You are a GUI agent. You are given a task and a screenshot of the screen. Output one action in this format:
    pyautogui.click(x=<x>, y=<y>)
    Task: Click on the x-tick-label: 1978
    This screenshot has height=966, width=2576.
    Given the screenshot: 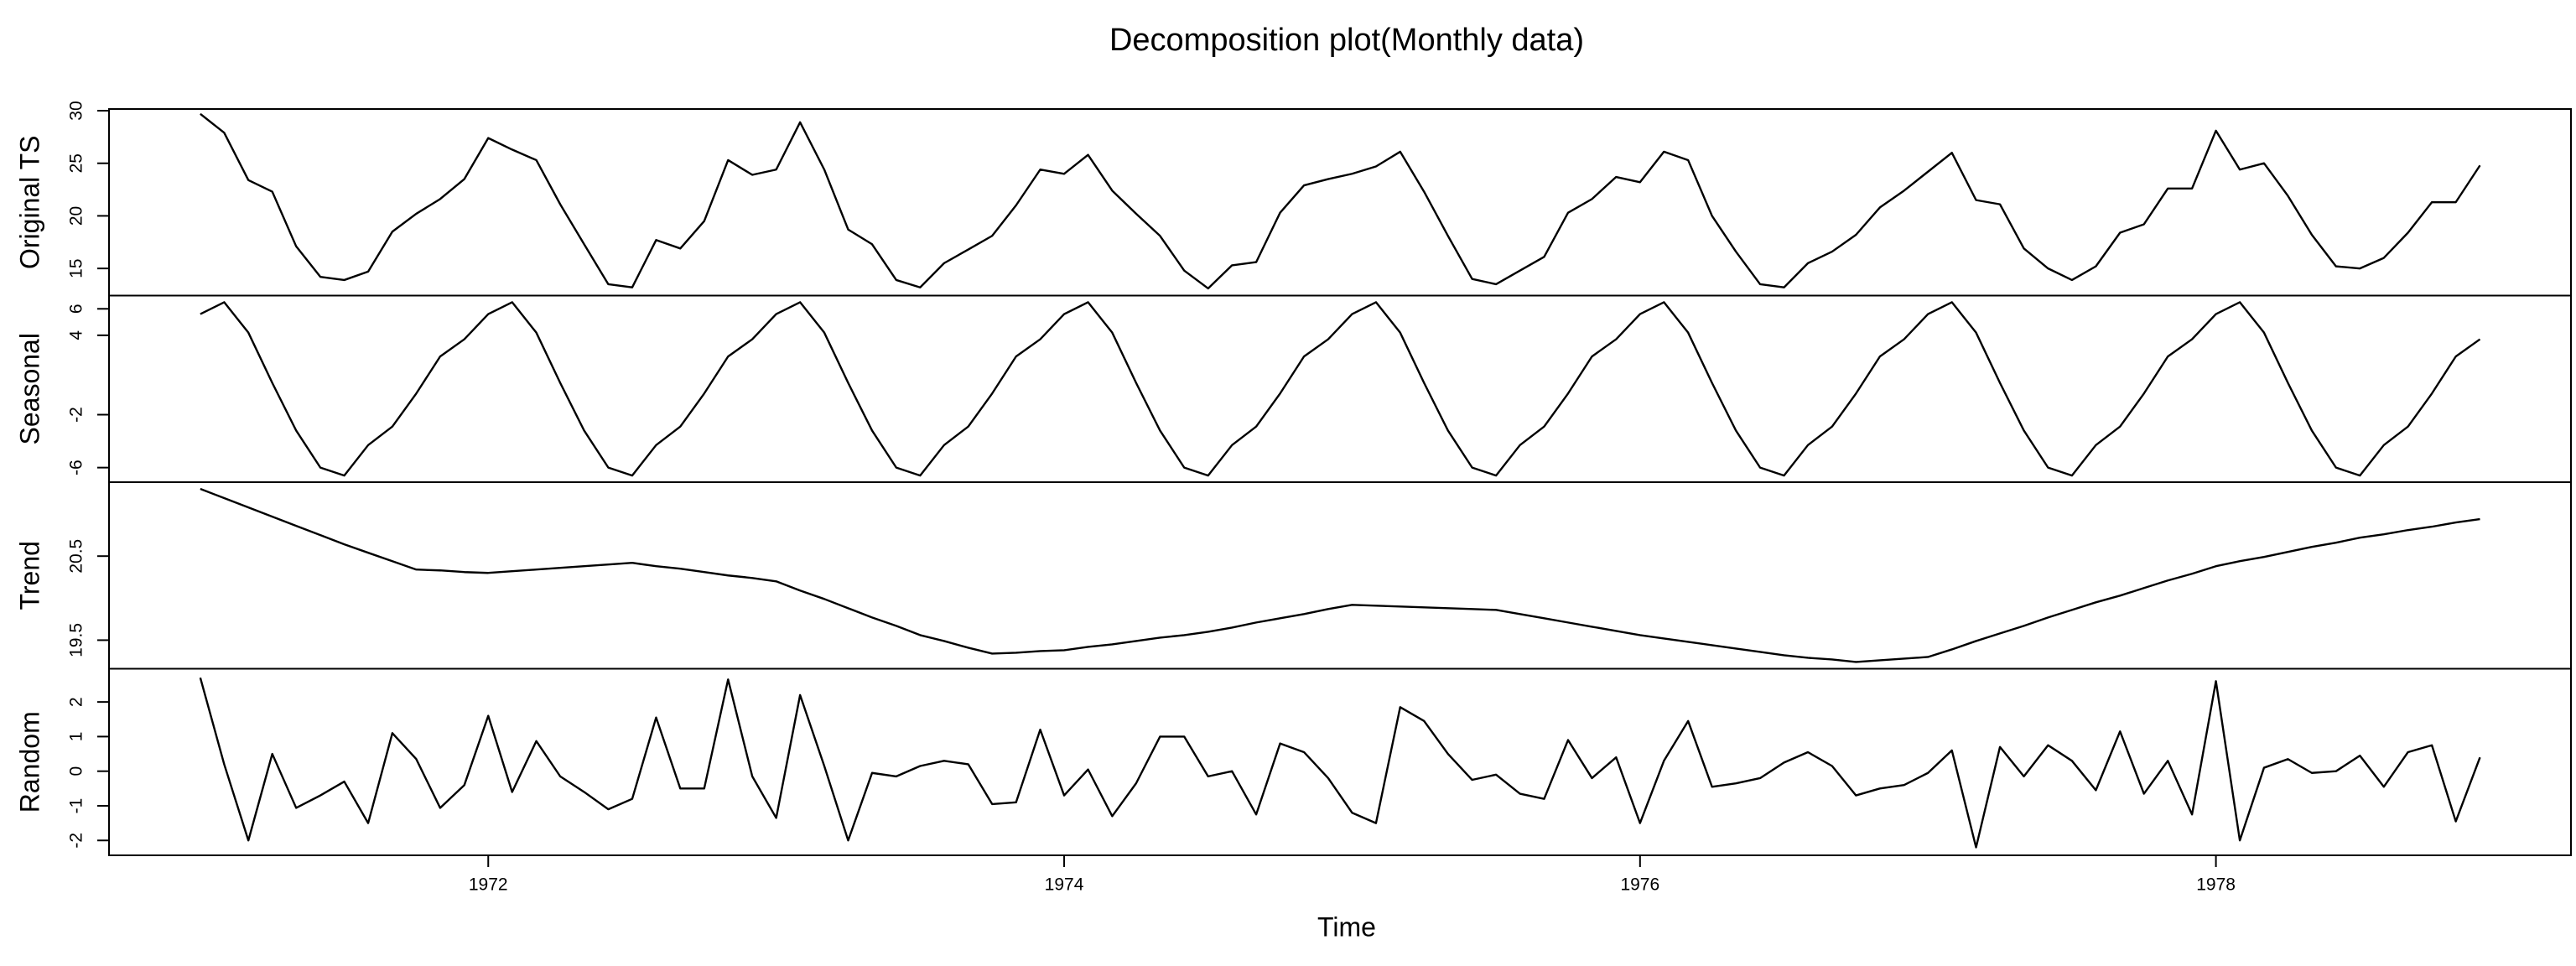 What is the action you would take?
    pyautogui.click(x=2216, y=885)
    